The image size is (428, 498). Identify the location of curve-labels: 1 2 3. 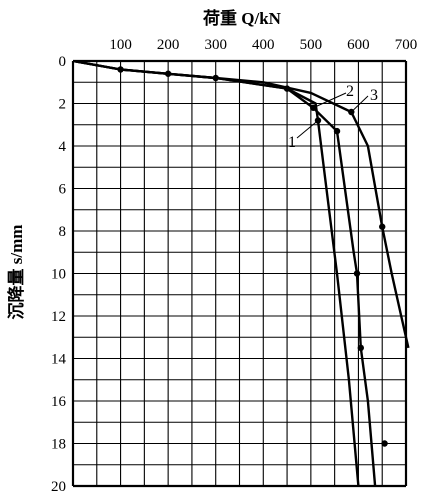
(333, 117).